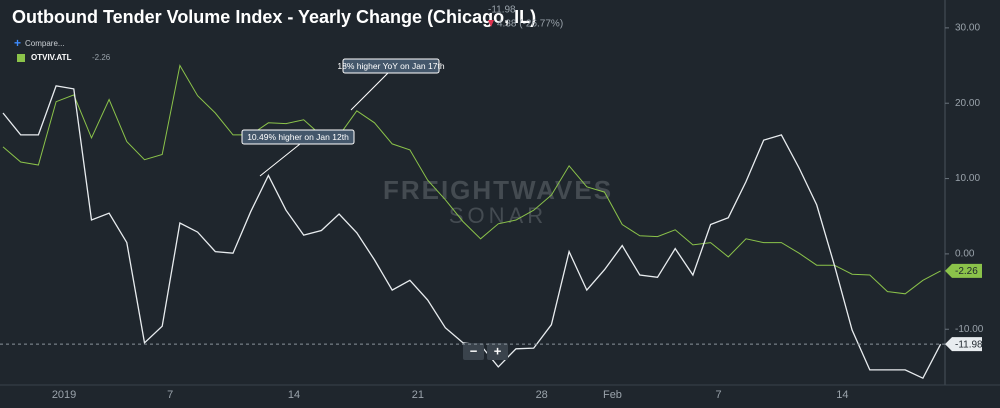  What do you see at coordinates (391, 84) in the screenshot?
I see `annotation: 18% higher YoY on Jan 17th` at bounding box center [391, 84].